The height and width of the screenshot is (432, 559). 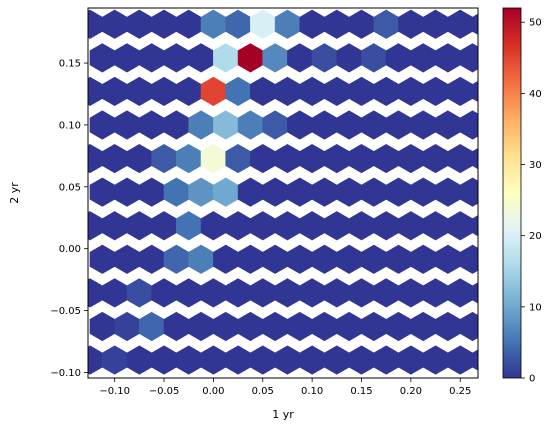 I want to click on x-tick-label: −0.10, so click(x=114, y=391).